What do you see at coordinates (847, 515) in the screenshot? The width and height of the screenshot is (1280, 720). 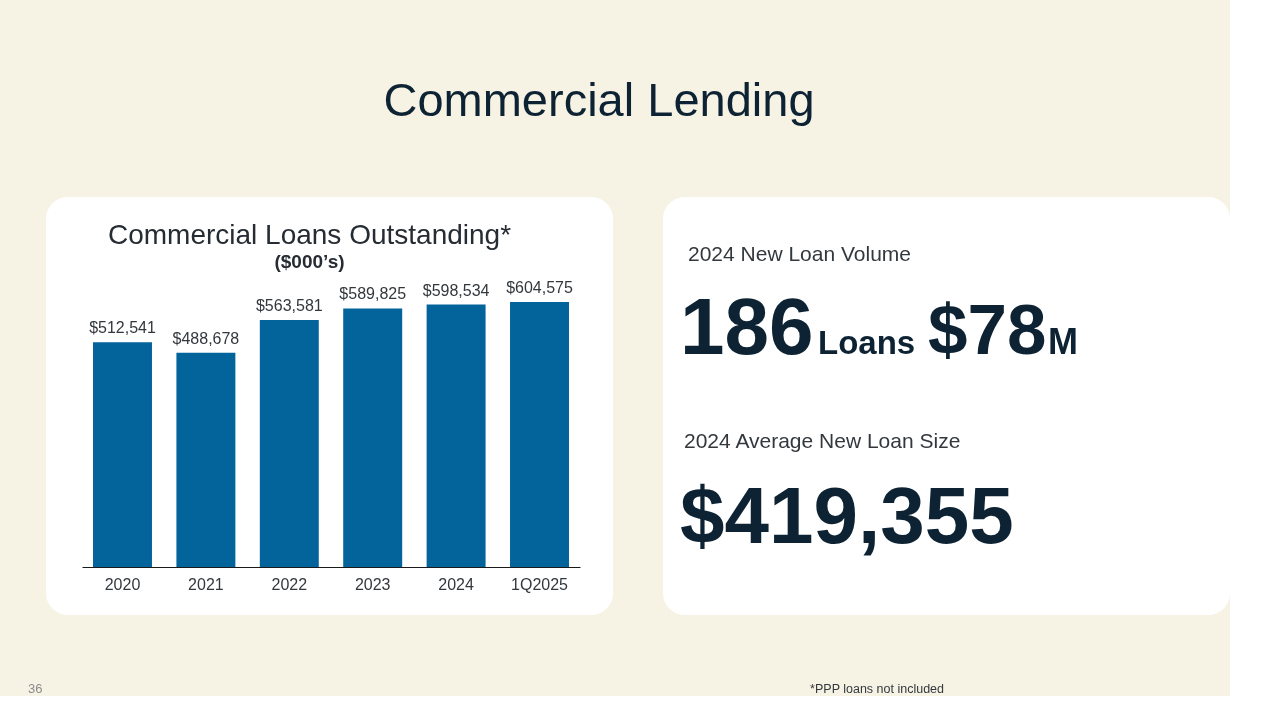 I see `text: $419,355` at bounding box center [847, 515].